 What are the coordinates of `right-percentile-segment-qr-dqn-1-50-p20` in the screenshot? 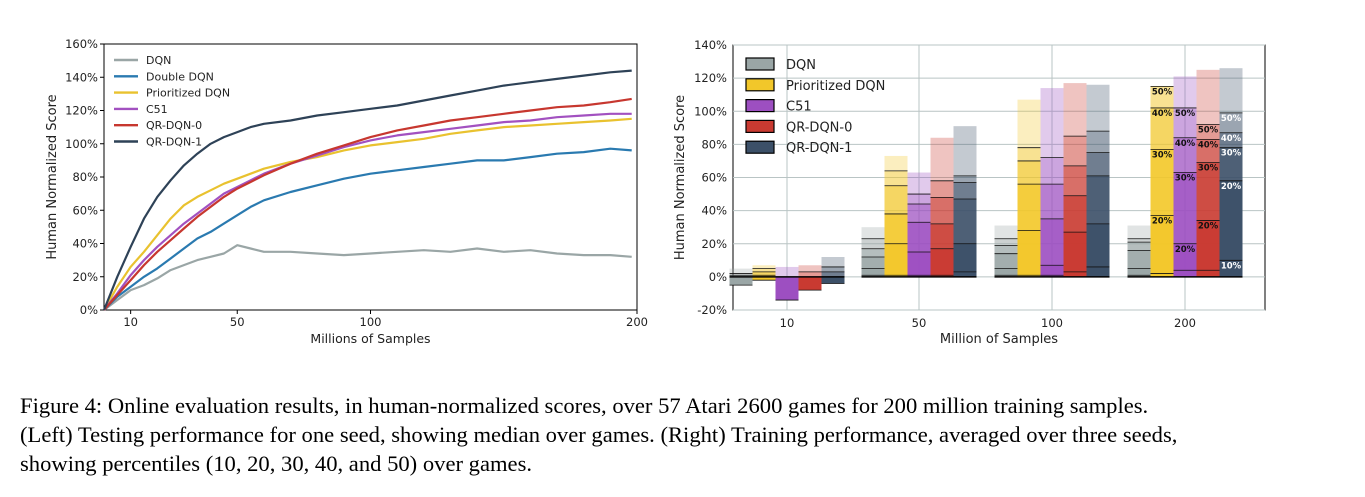 It's located at (965, 260).